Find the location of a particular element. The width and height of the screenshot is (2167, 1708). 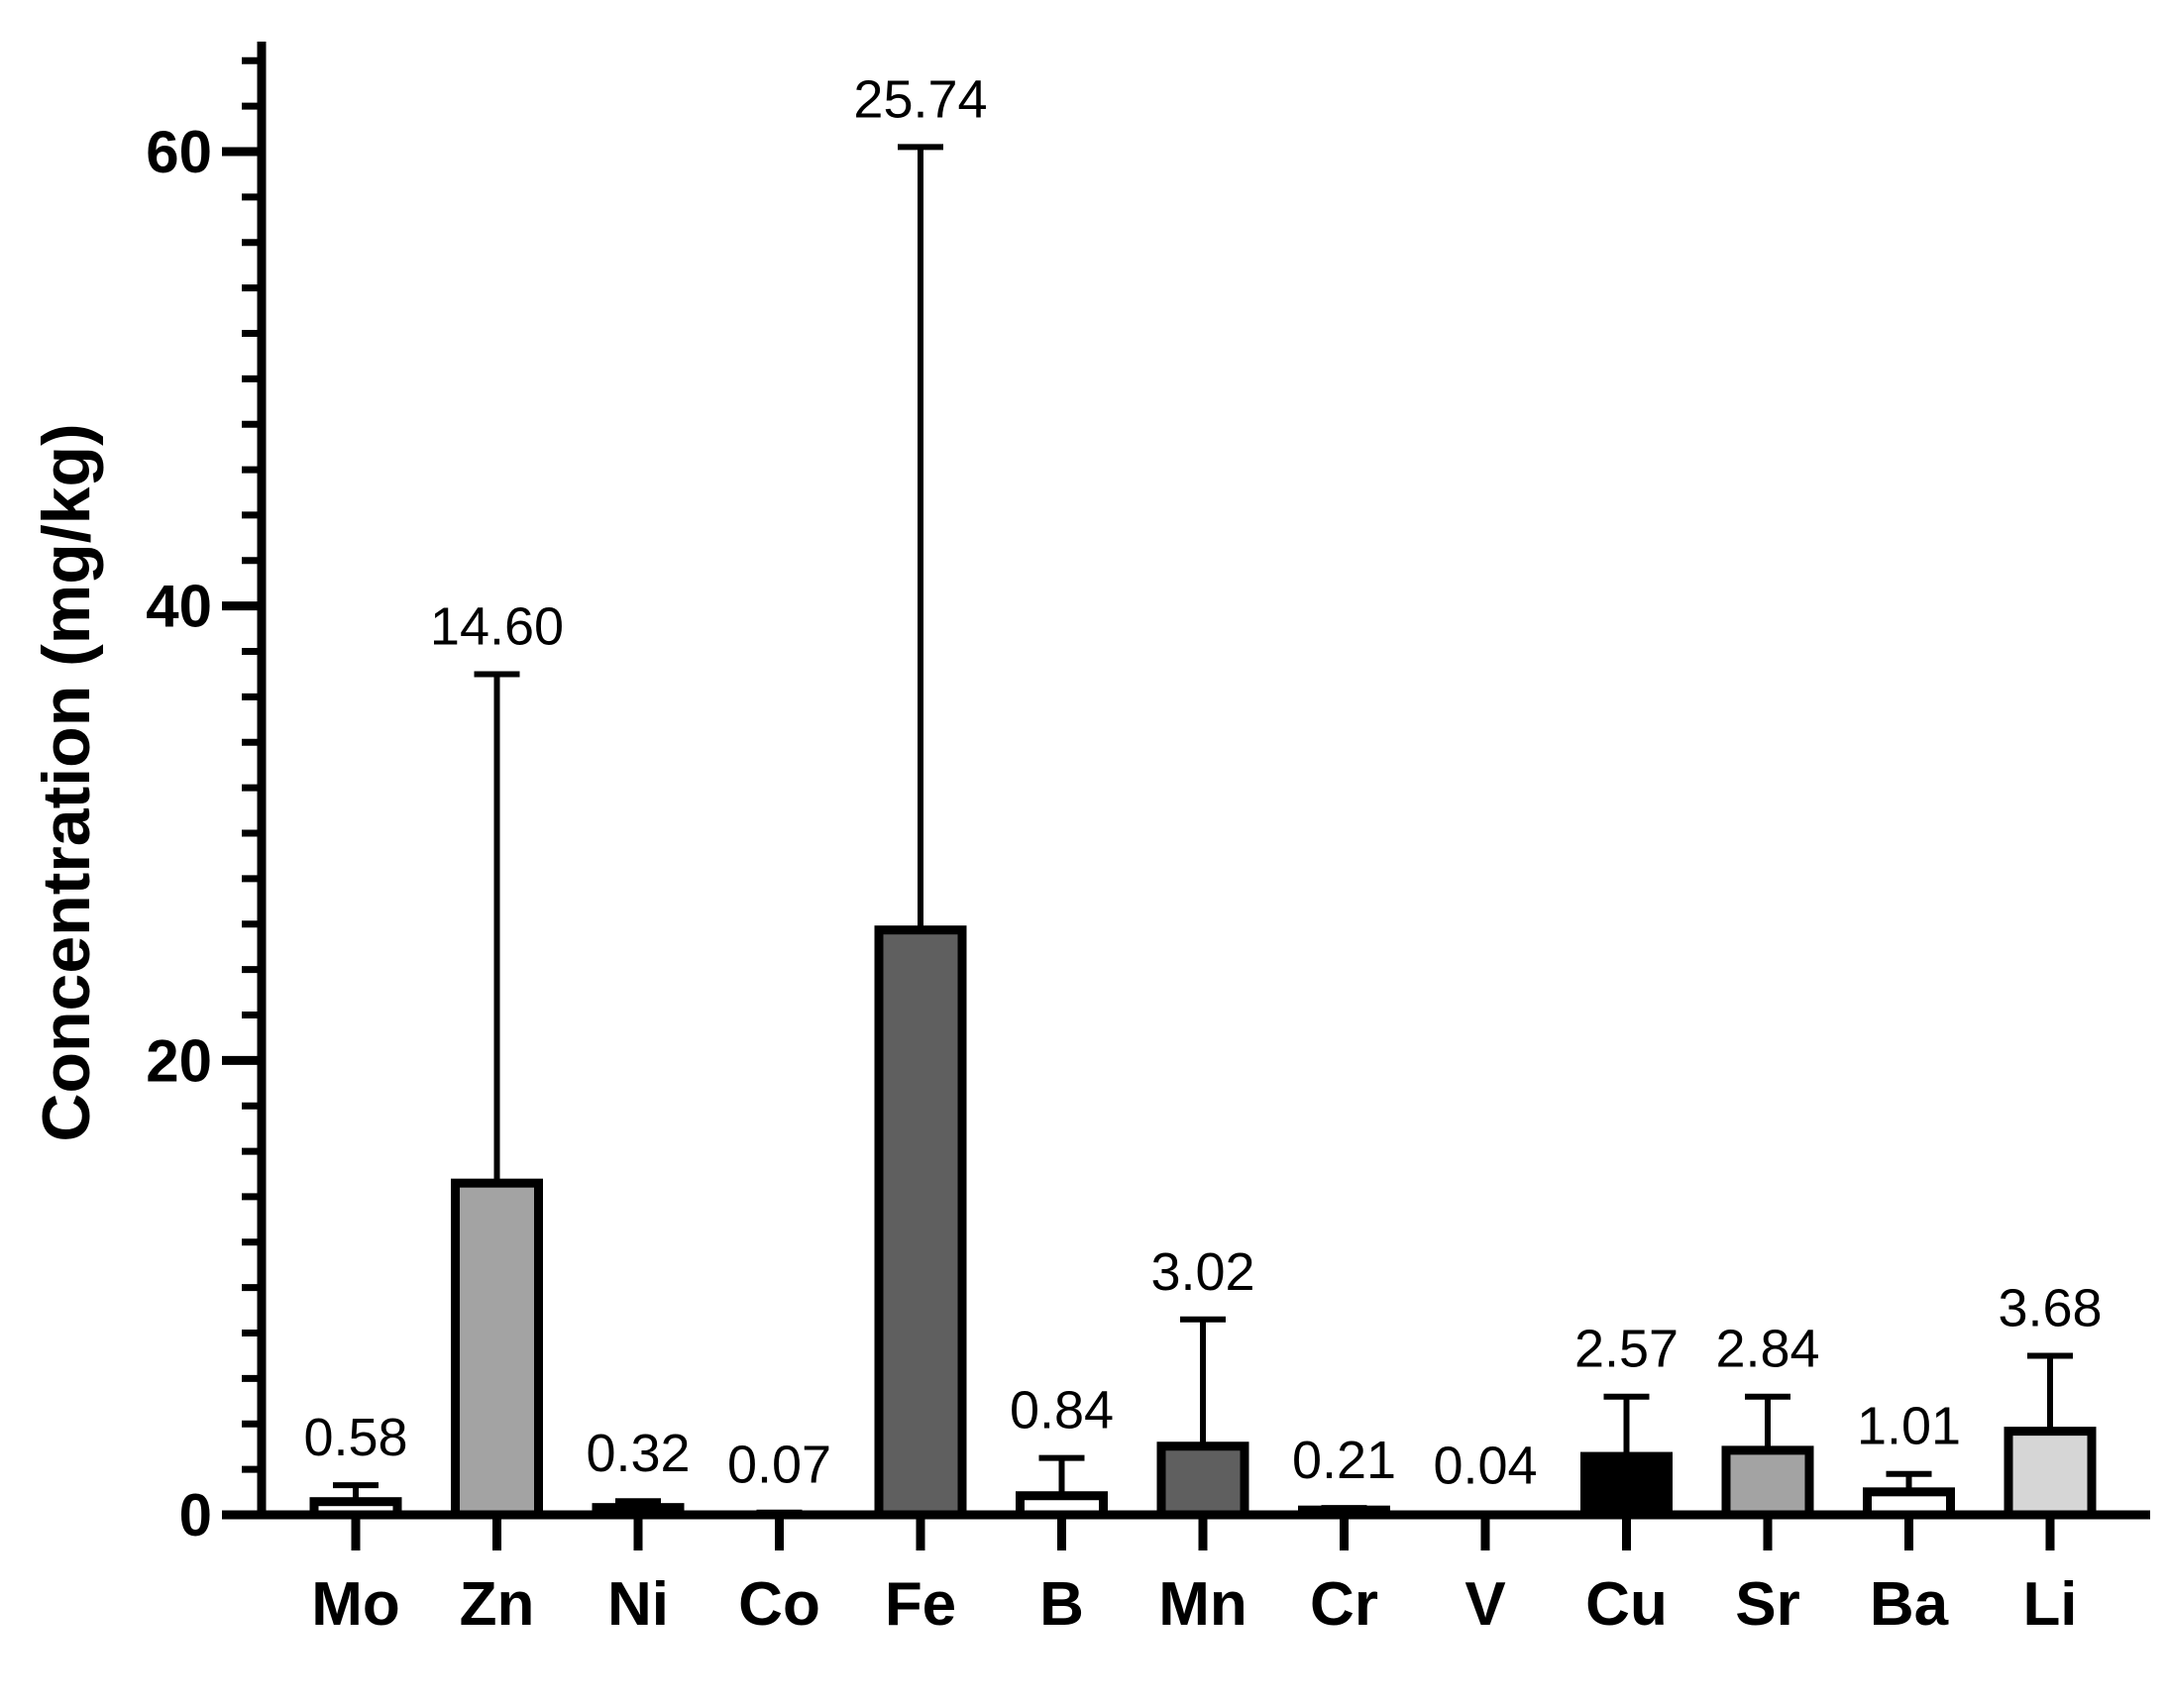

bar-zn is located at coordinates (497, 1349).